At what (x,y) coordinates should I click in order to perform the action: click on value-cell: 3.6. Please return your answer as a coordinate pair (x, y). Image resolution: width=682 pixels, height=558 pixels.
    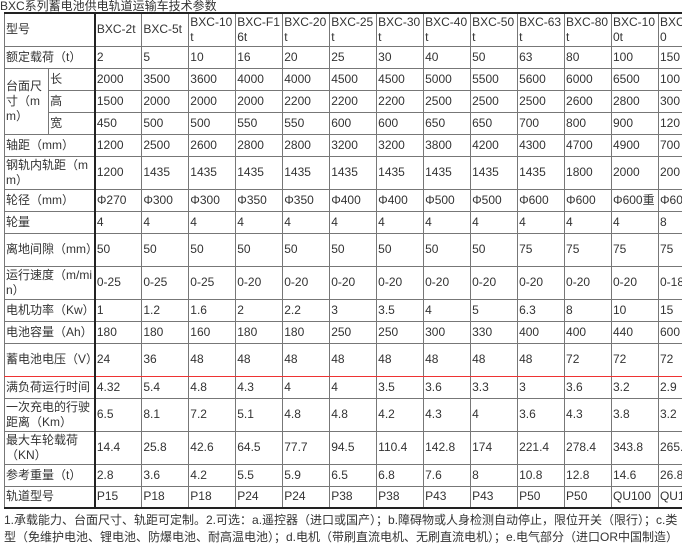
    Looking at the image, I should click on (588, 387).